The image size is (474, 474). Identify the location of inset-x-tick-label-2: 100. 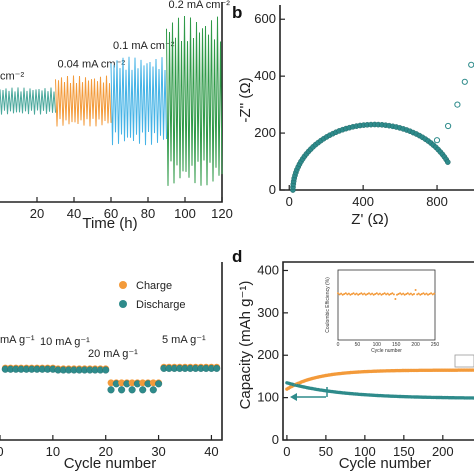
(377, 345).